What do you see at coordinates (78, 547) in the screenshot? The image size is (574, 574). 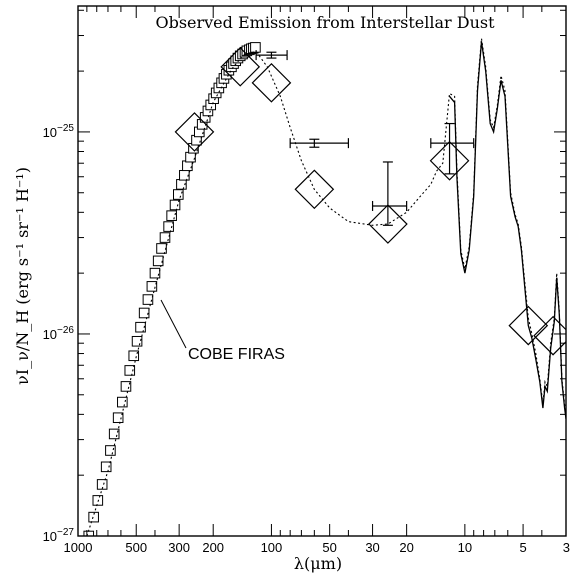 I see `x-tick-label: 1000` at bounding box center [78, 547].